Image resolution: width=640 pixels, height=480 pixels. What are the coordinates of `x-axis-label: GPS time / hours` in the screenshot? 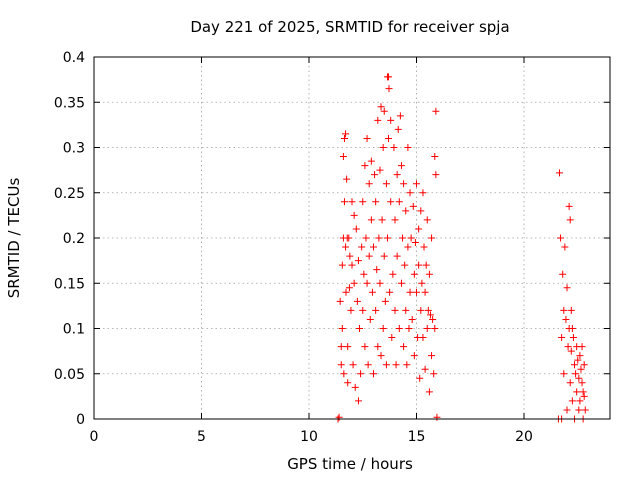 It's located at (350, 464).